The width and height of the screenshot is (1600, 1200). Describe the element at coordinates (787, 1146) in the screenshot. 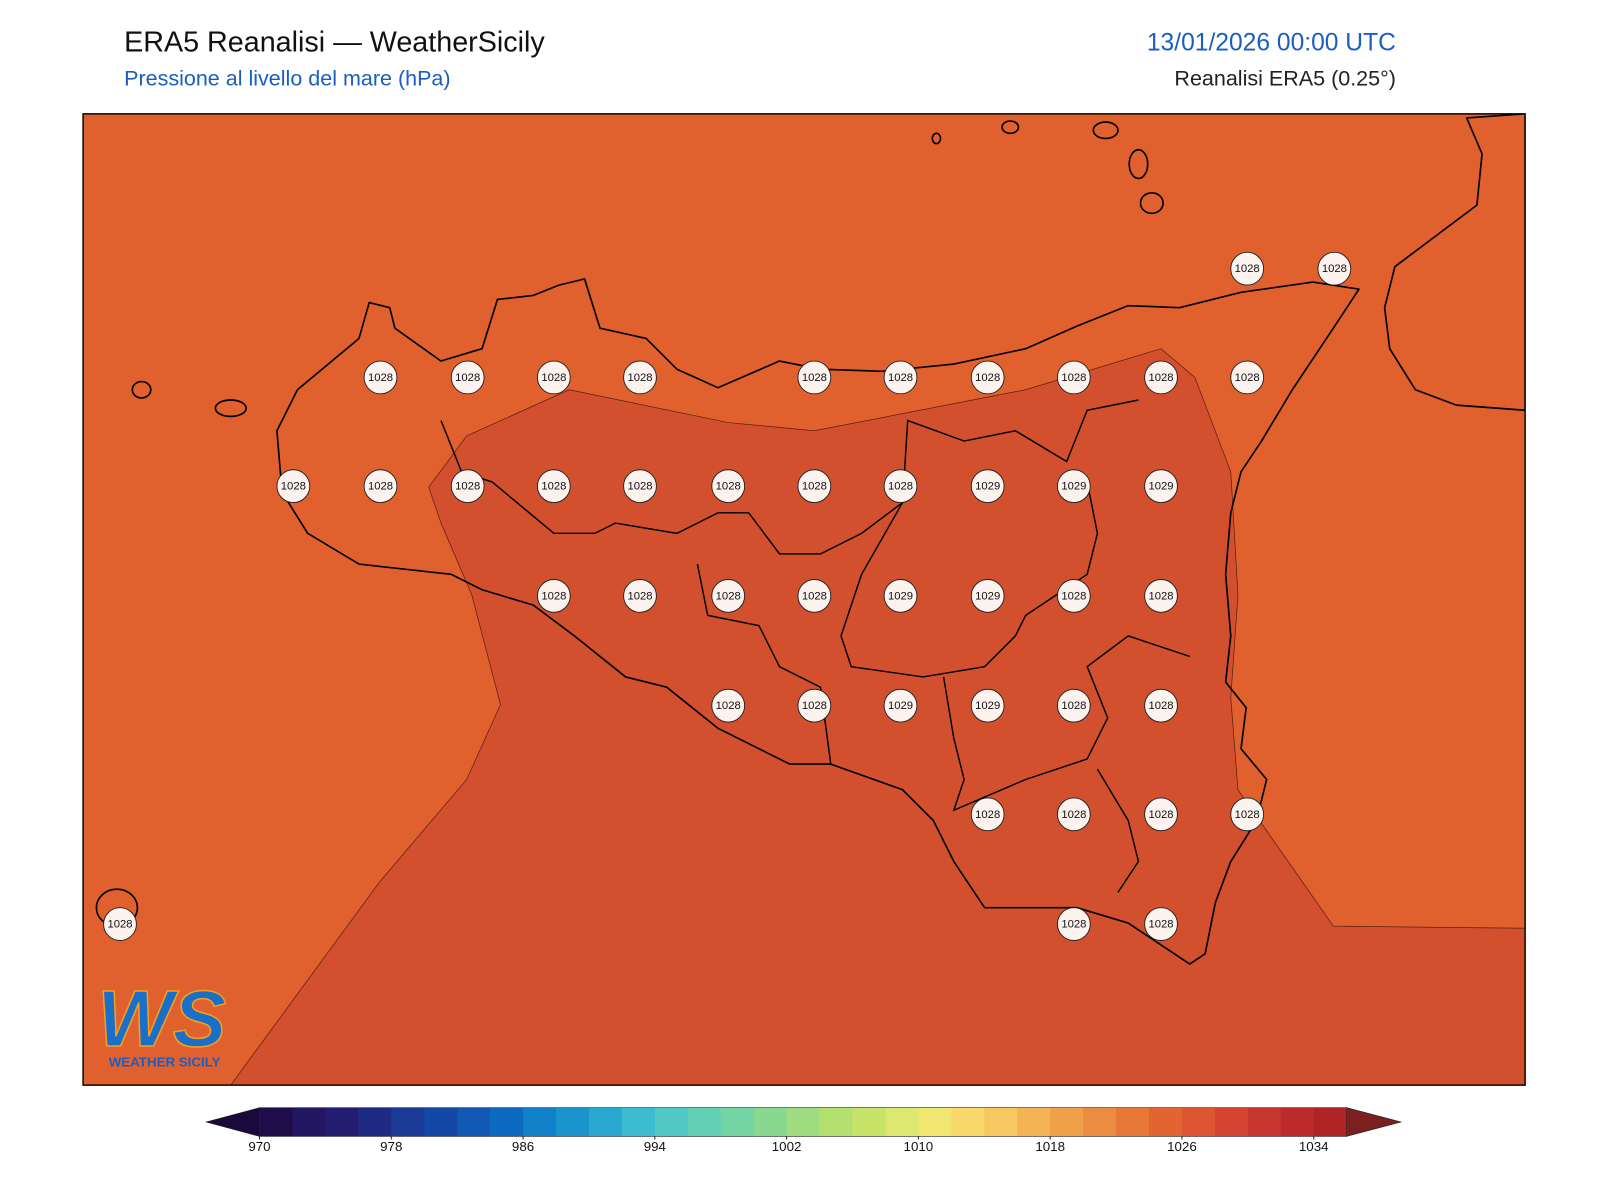

I see `colorbar-tick-label: 1002` at that location.